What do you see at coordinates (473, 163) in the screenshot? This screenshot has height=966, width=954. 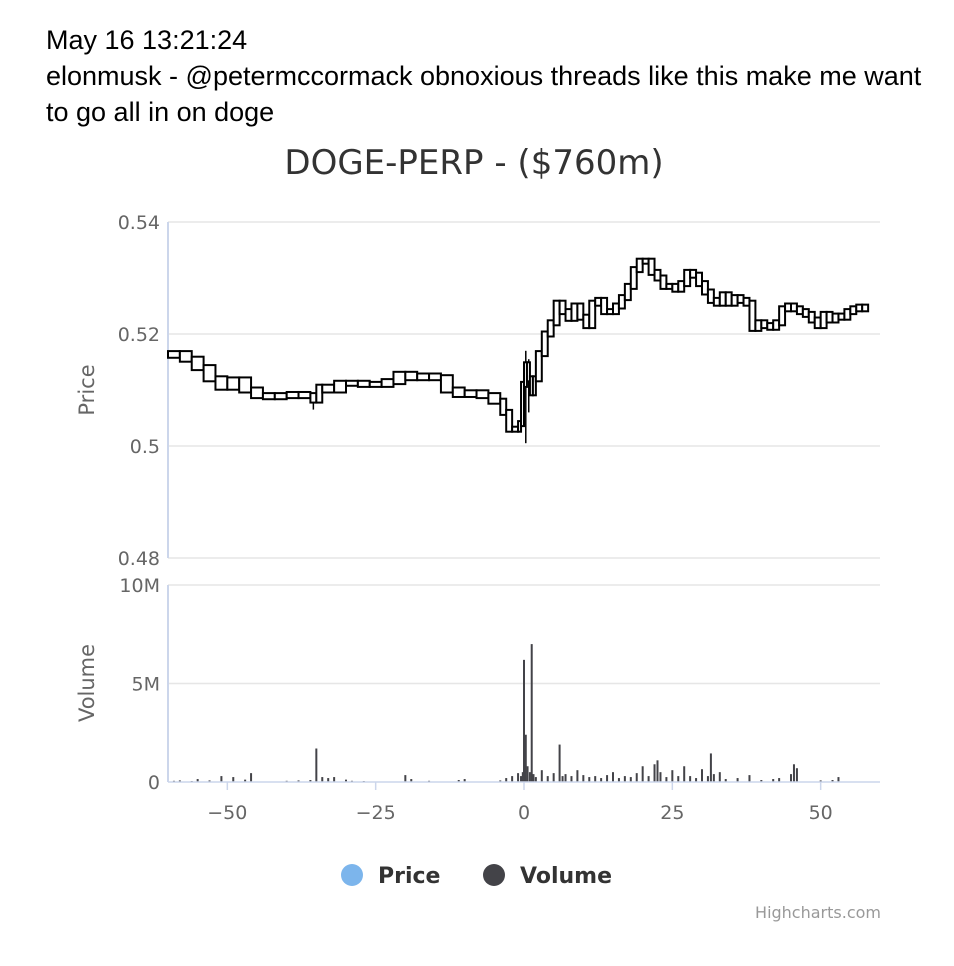 I see `chart-title: DOGE-PERP - ($760m)` at bounding box center [473, 163].